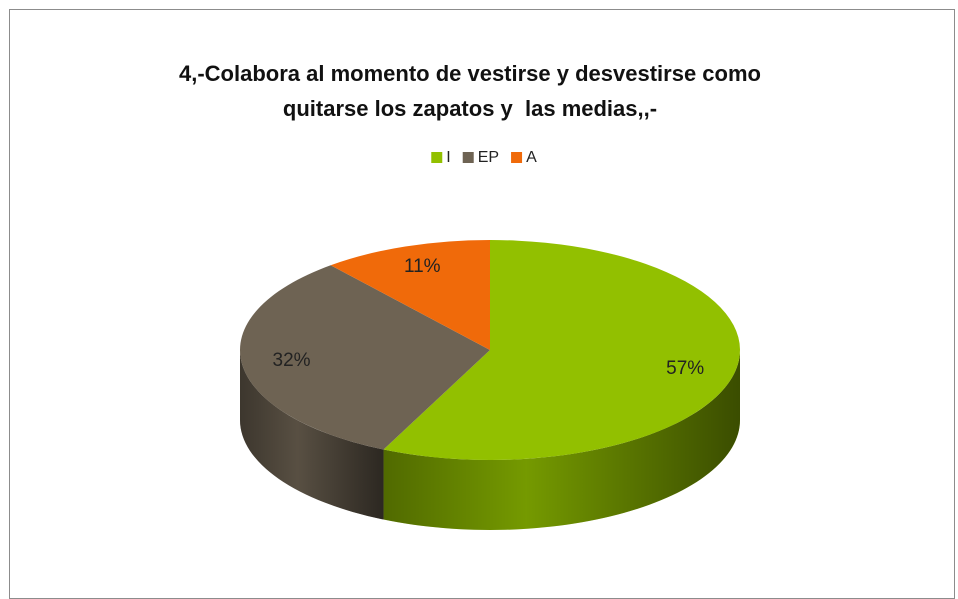 Image resolution: width=958 pixels, height=599 pixels. What do you see at coordinates (422, 266) in the screenshot?
I see `data-label: 11%` at bounding box center [422, 266].